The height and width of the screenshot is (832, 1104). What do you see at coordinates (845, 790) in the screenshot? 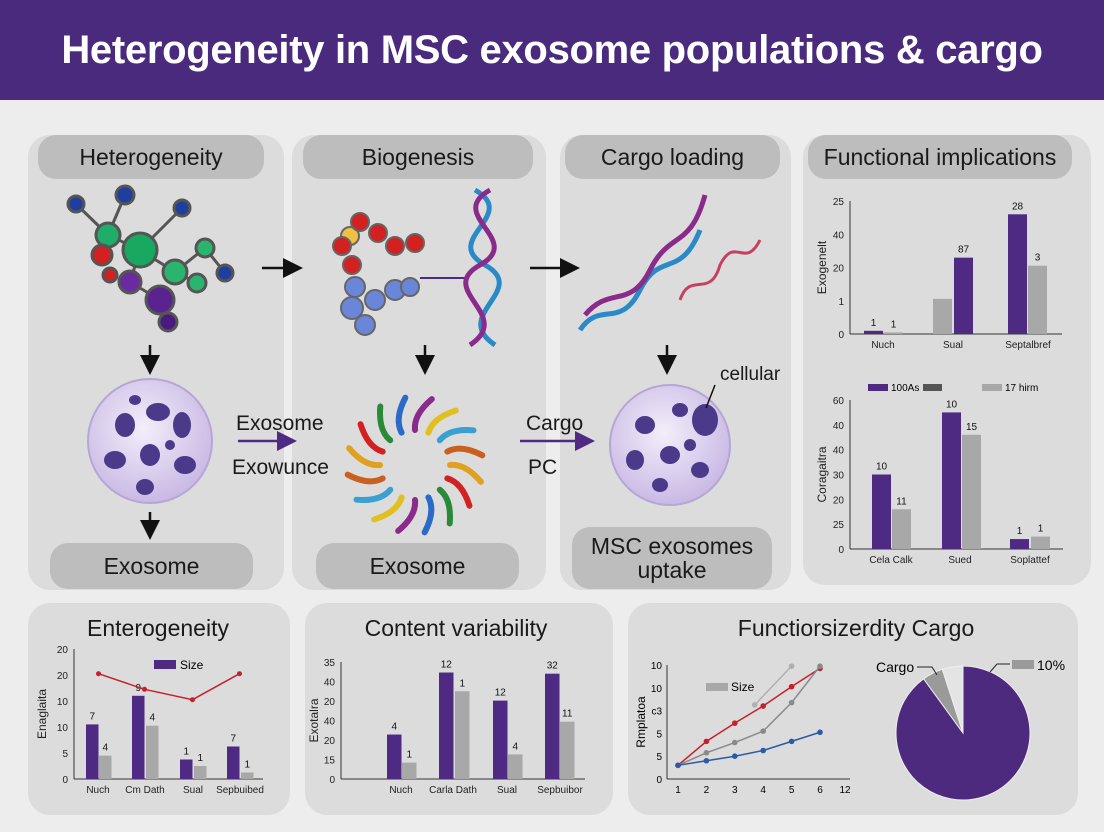
I see `x-tick-label: 12` at bounding box center [845, 790].